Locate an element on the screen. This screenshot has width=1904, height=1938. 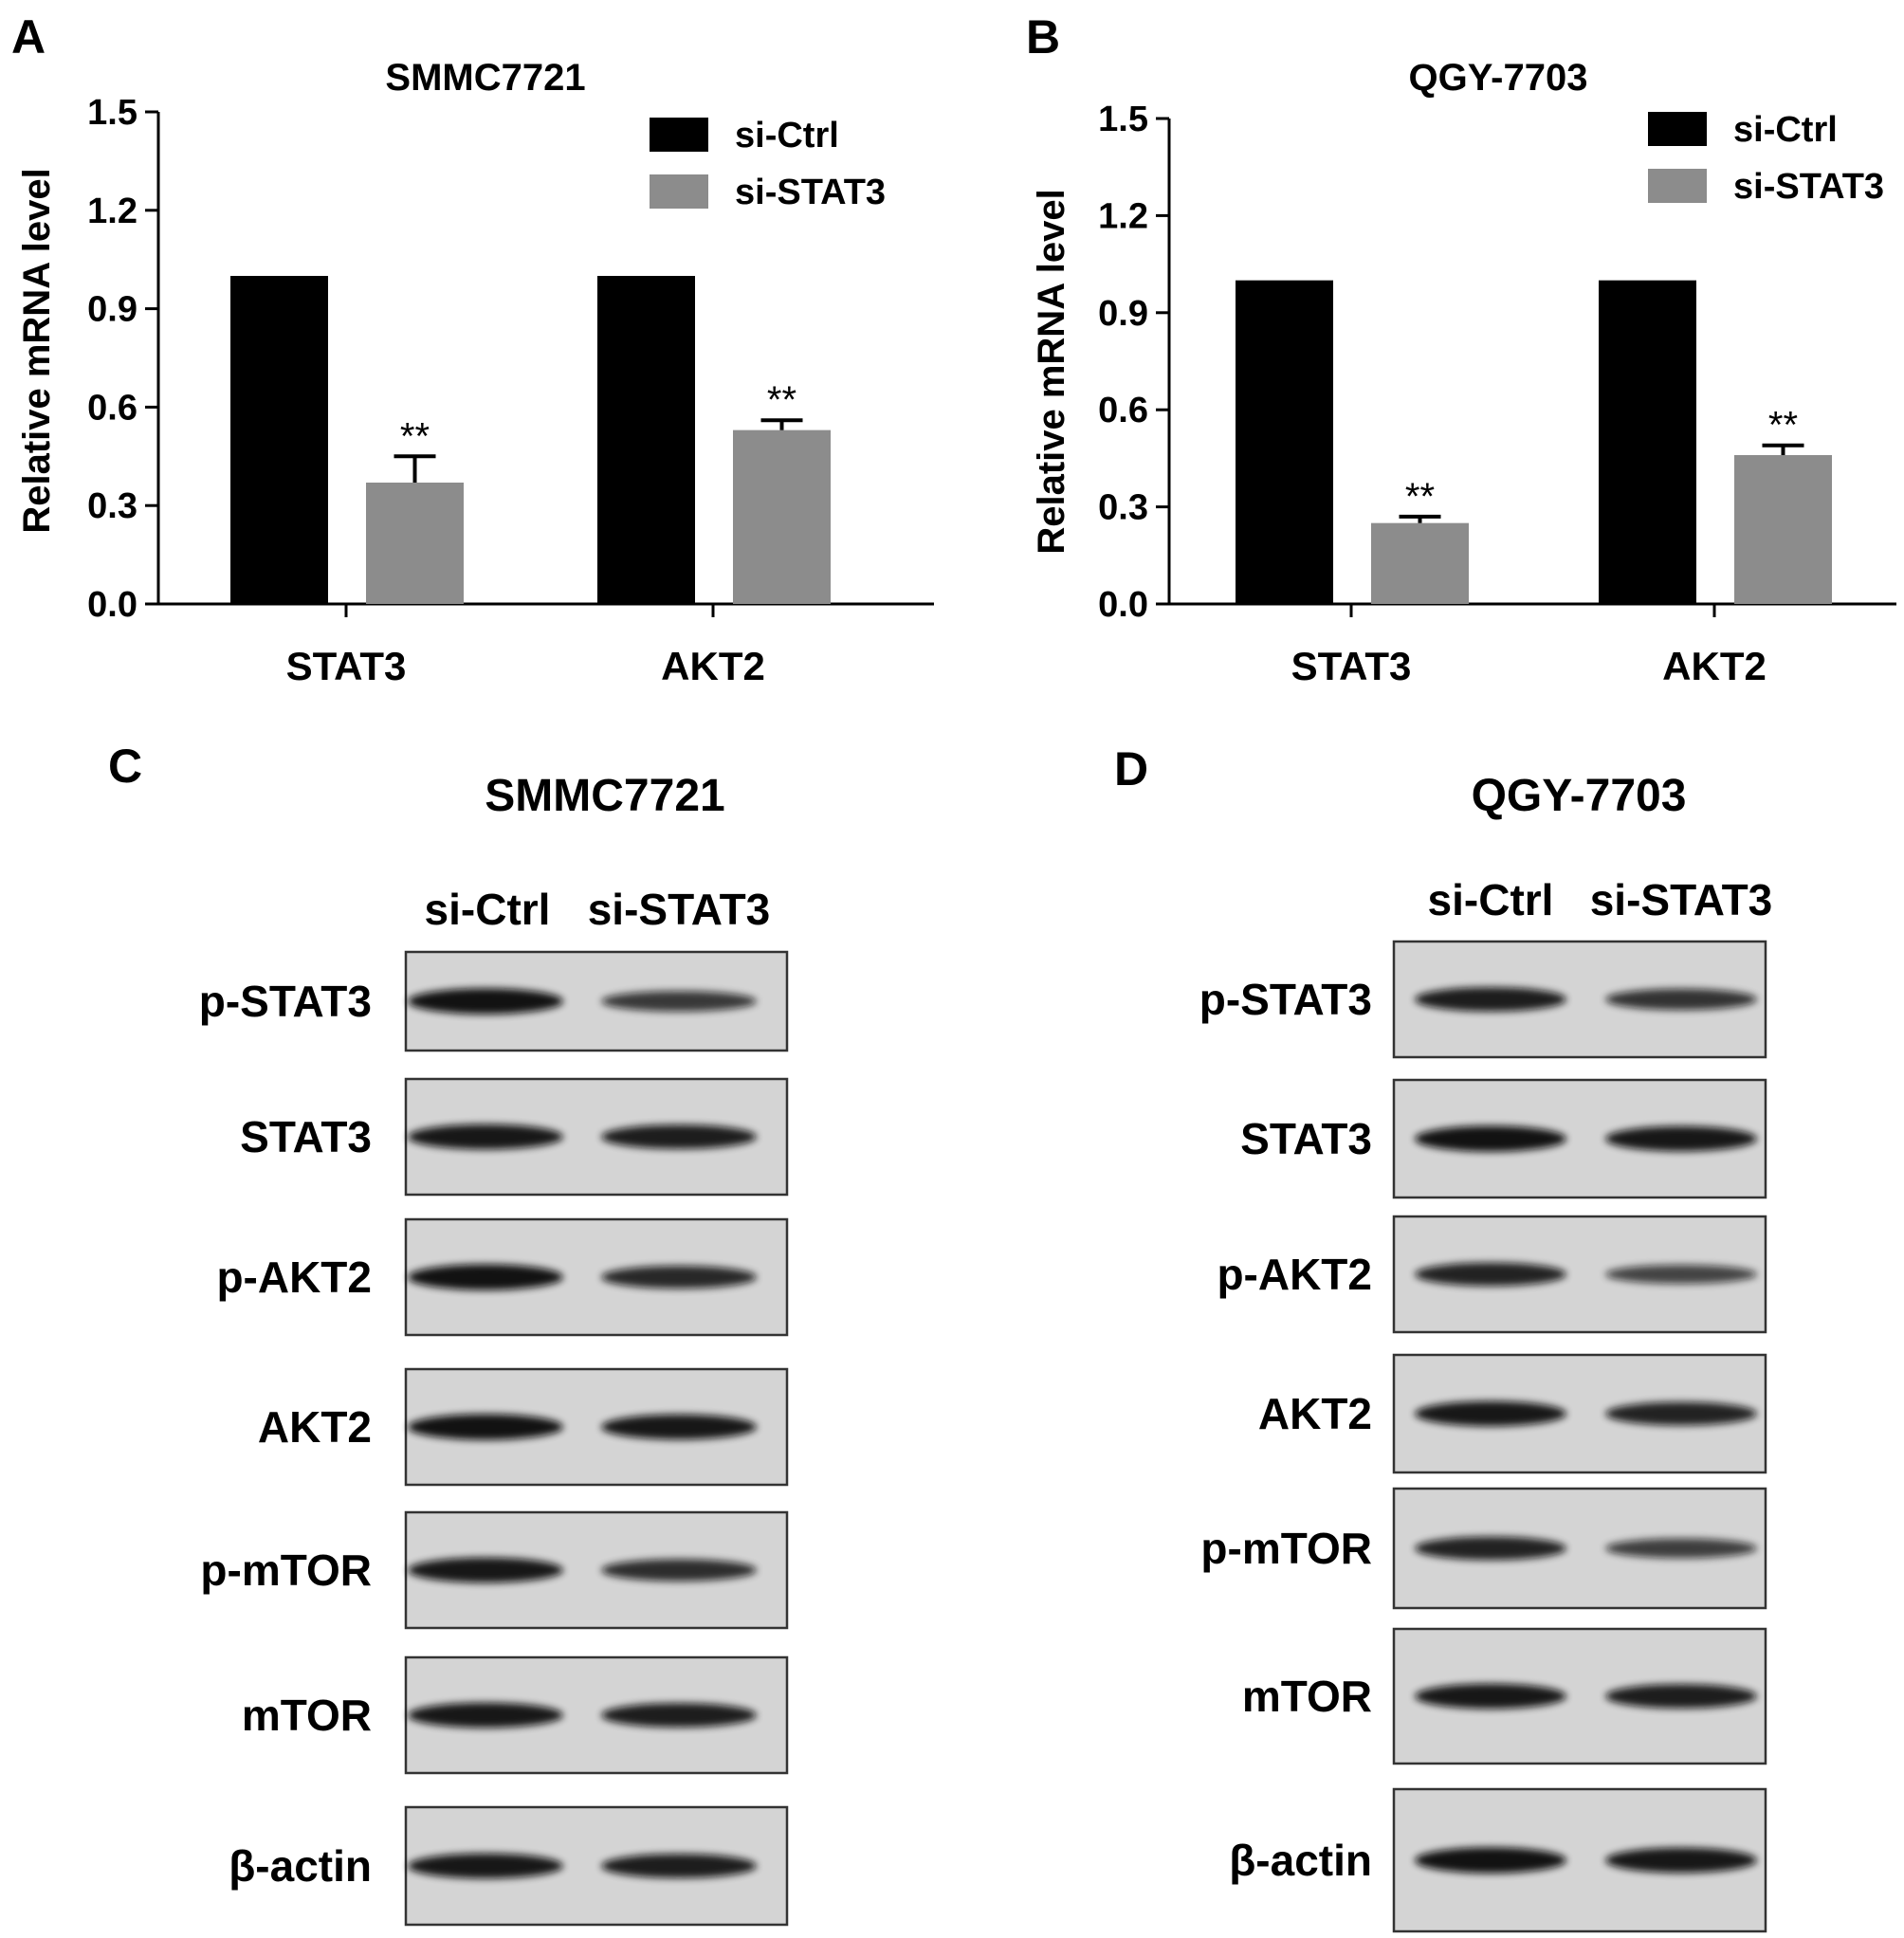
chart-title: QGY-7703 is located at coordinates (1497, 78).